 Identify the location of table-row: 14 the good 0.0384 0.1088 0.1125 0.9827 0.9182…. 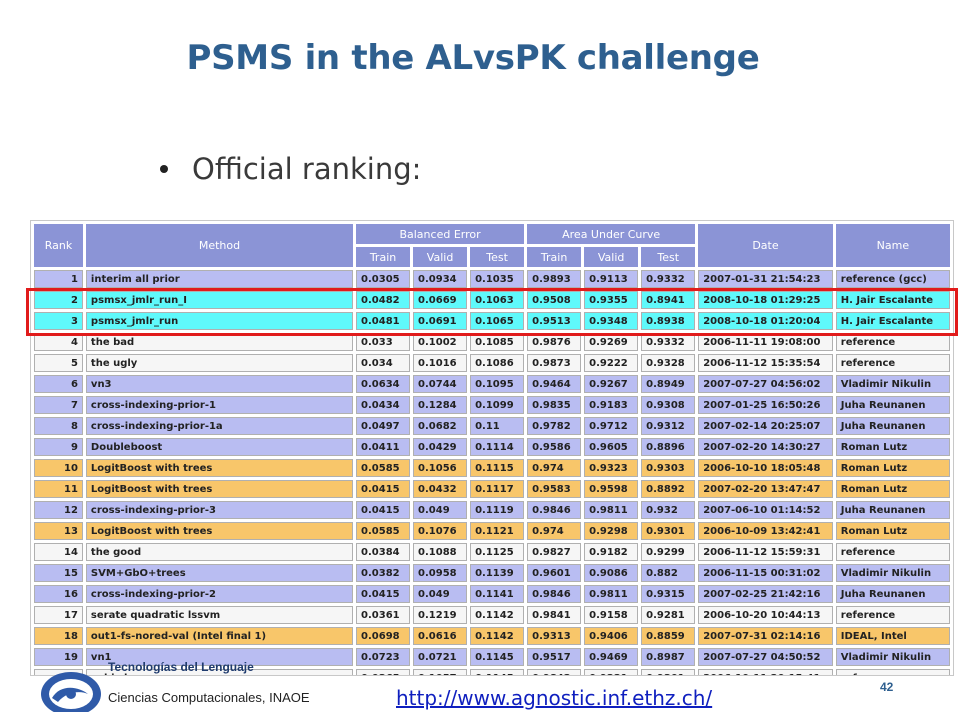
(492, 552).